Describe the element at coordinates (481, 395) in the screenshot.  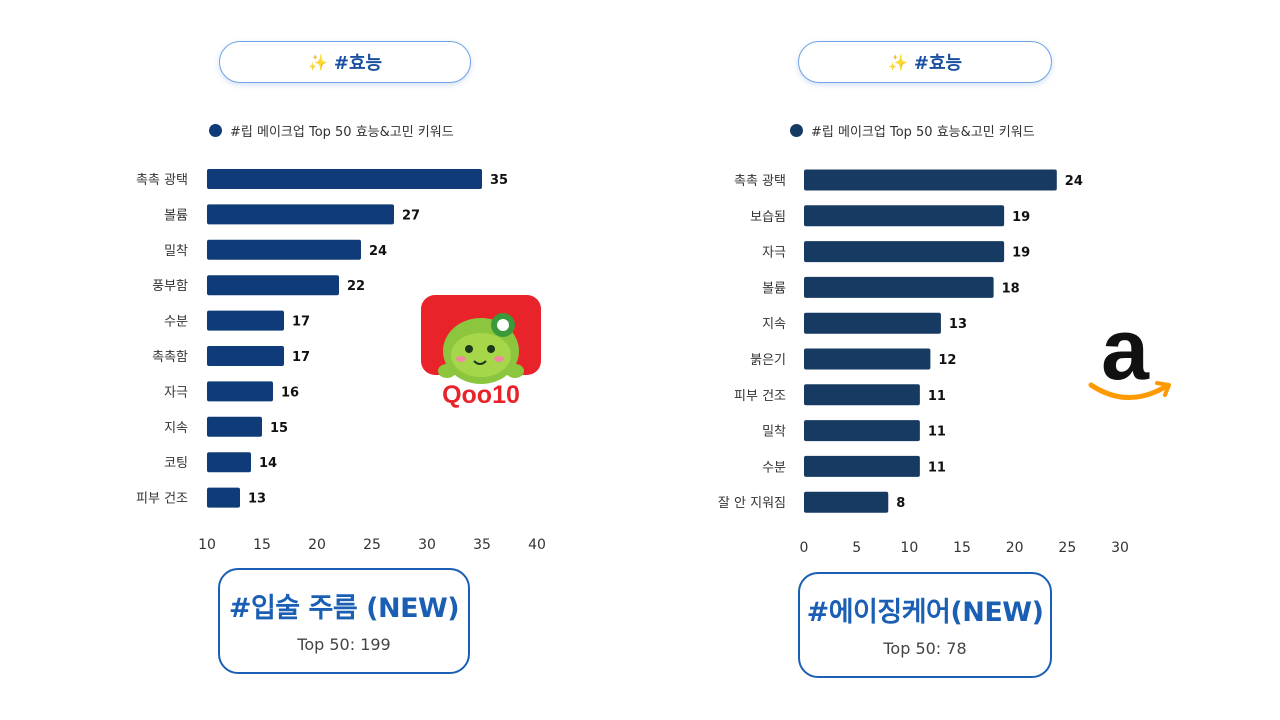
I see `qoo10-logo-text: Qoo10` at that location.